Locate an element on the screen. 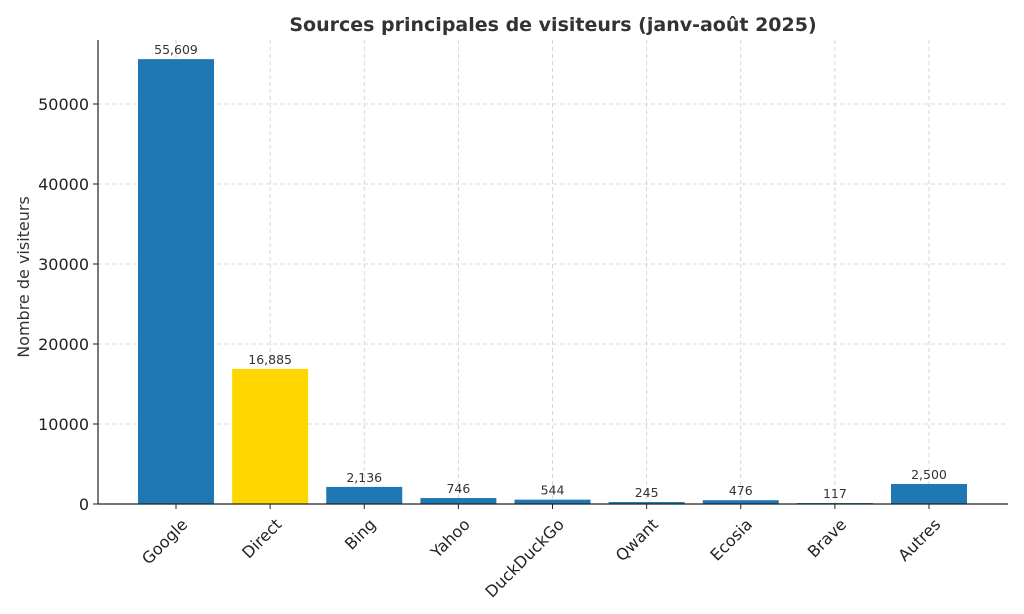  x-tick-label: Brave is located at coordinates (827, 538).